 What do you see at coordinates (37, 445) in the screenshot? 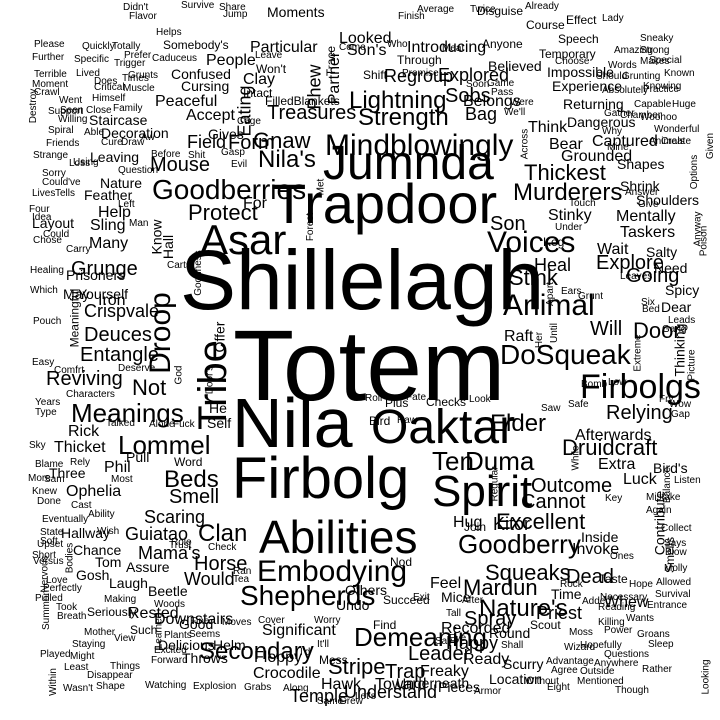
I see `word-sky: Sky` at bounding box center [37, 445].